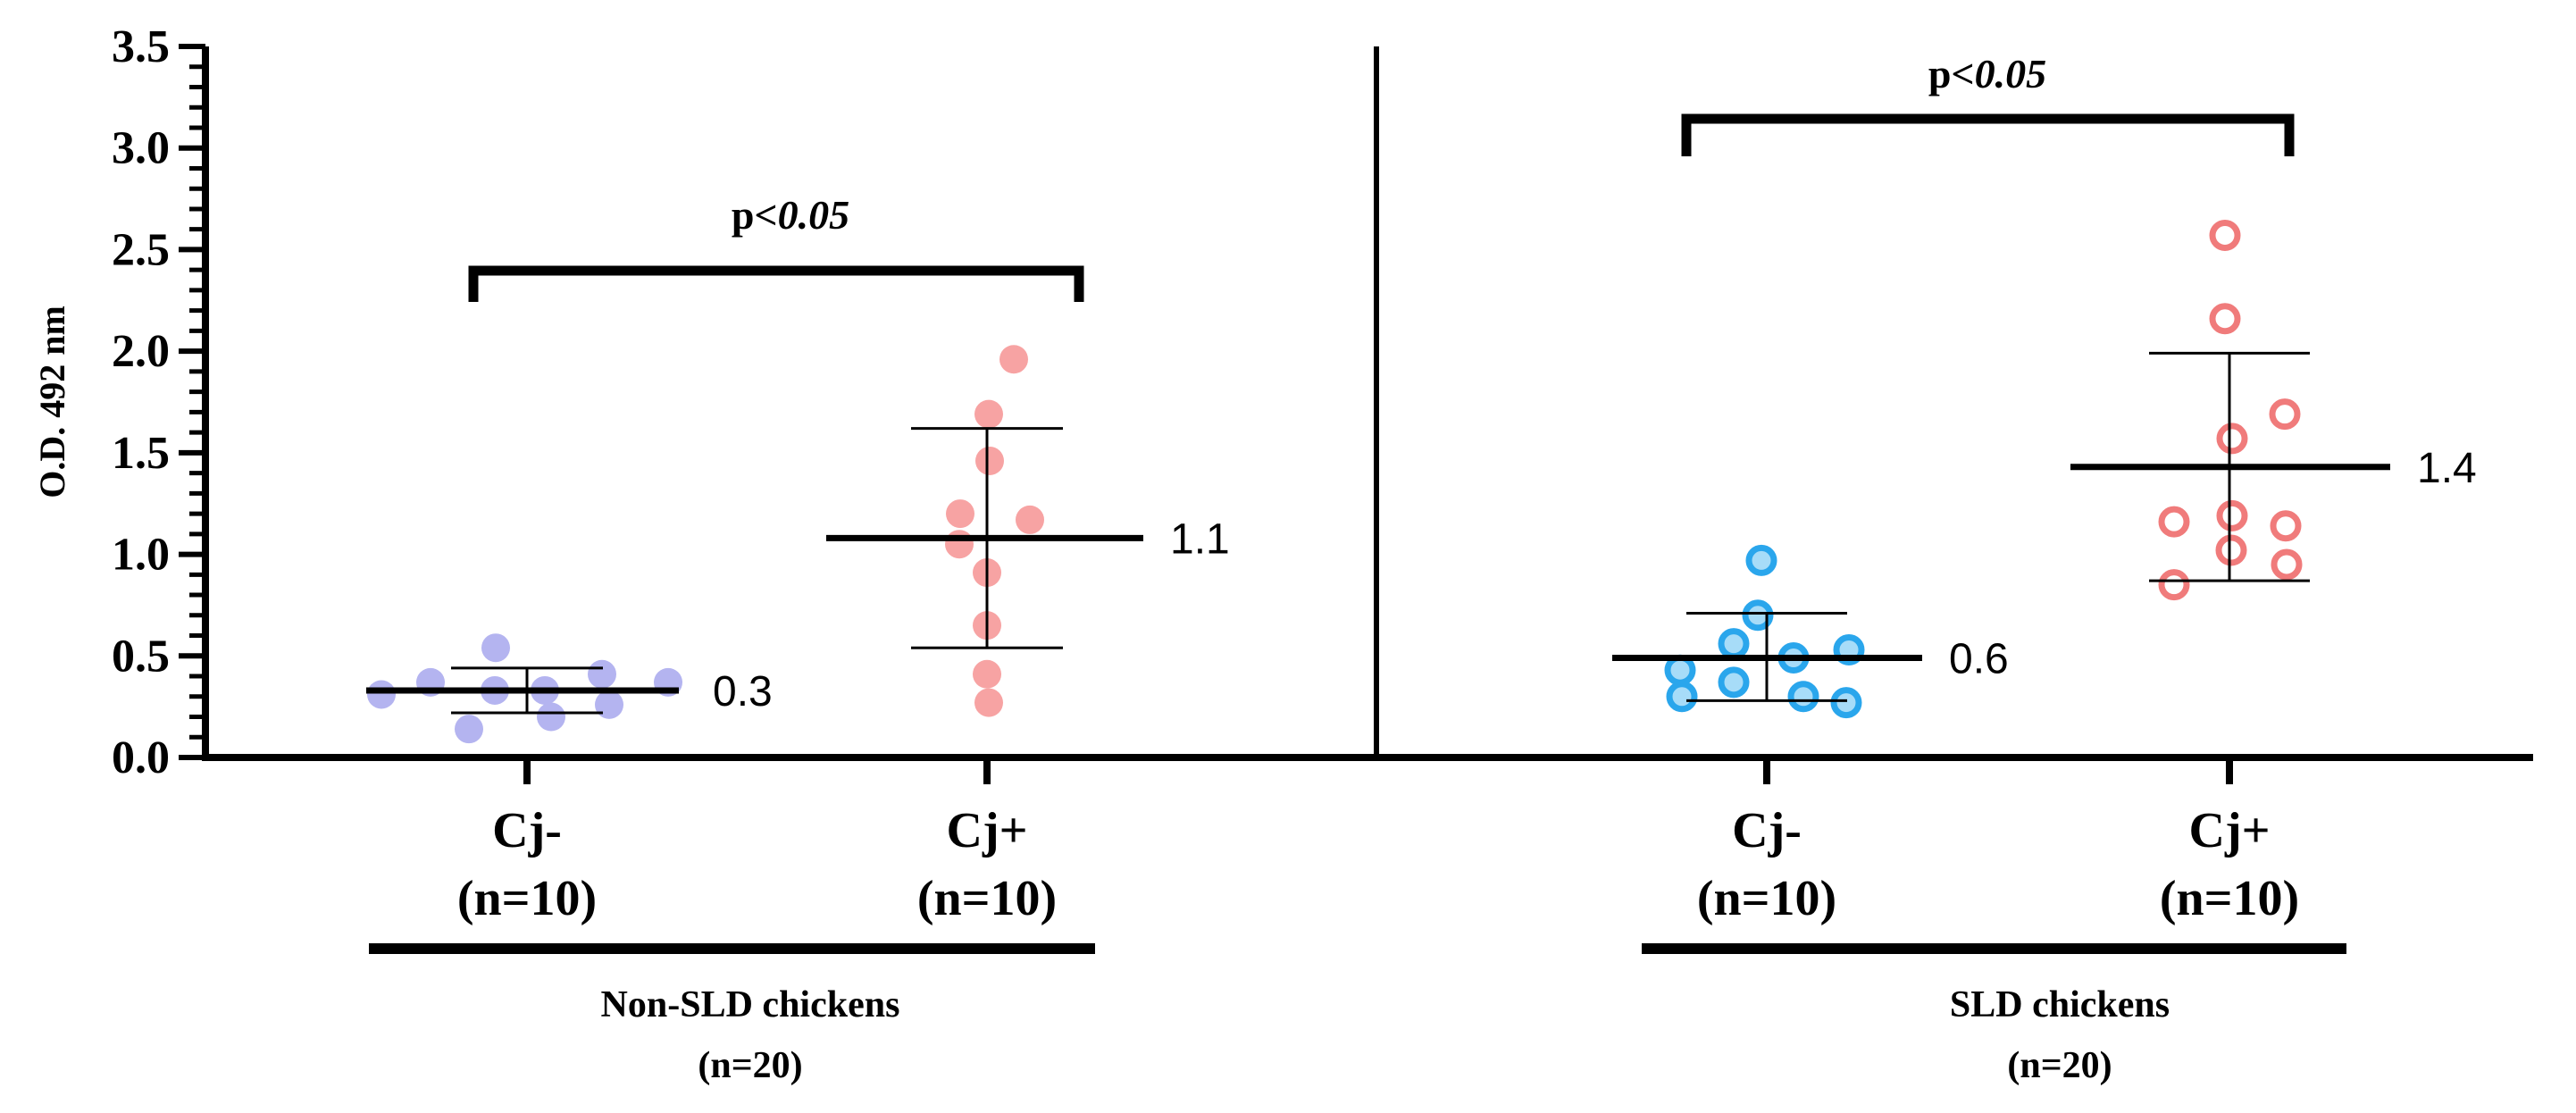  What do you see at coordinates (141, 148) in the screenshot?
I see `y-tick-label: 3.0` at bounding box center [141, 148].